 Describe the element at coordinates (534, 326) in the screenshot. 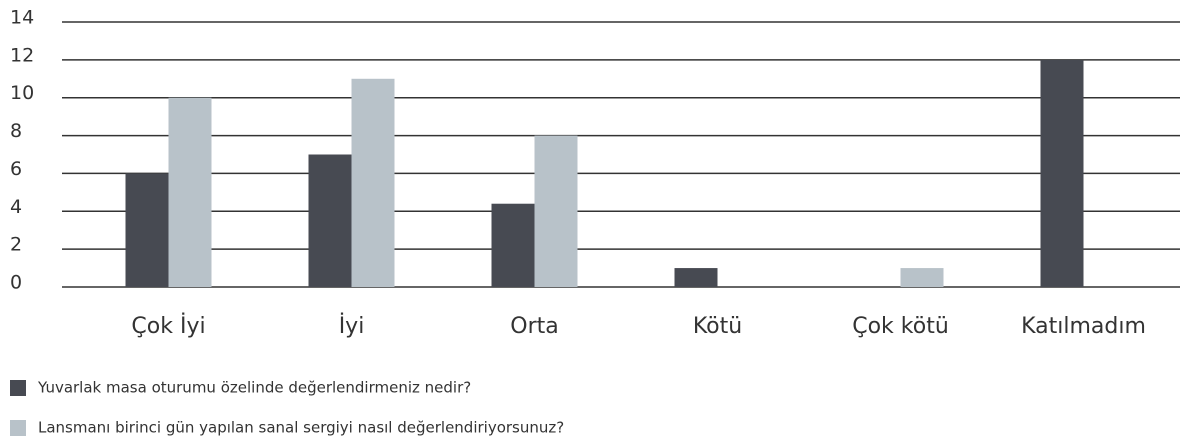

I see `x-tick-label: Orta` at that location.